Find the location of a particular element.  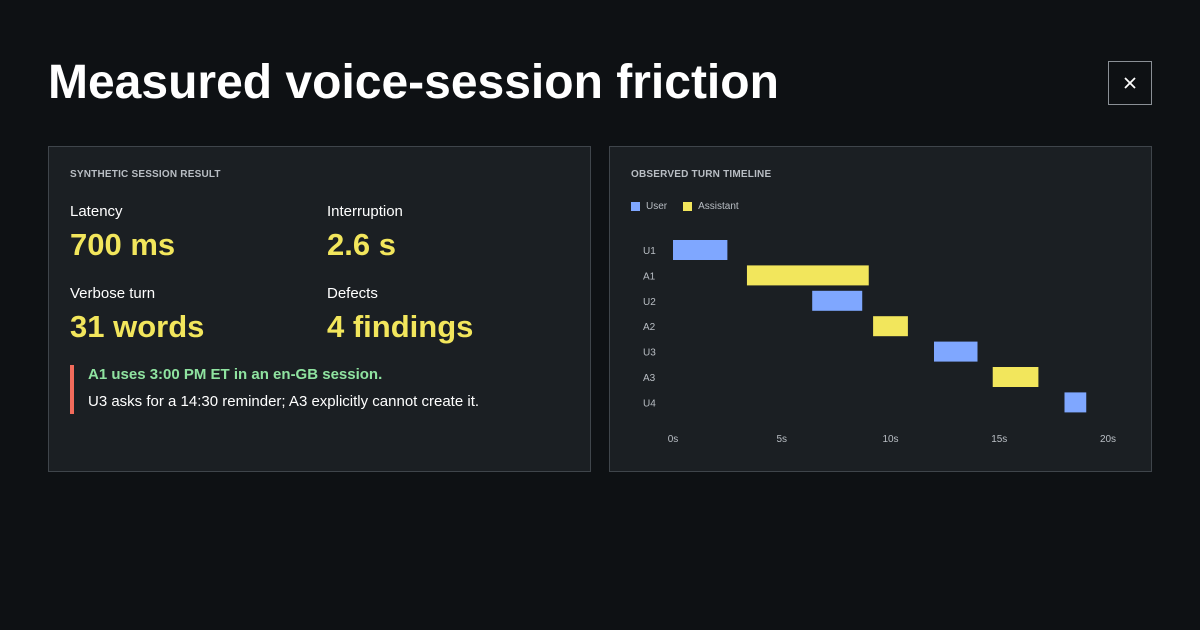

x-tick-label: 5s is located at coordinates (781, 439).